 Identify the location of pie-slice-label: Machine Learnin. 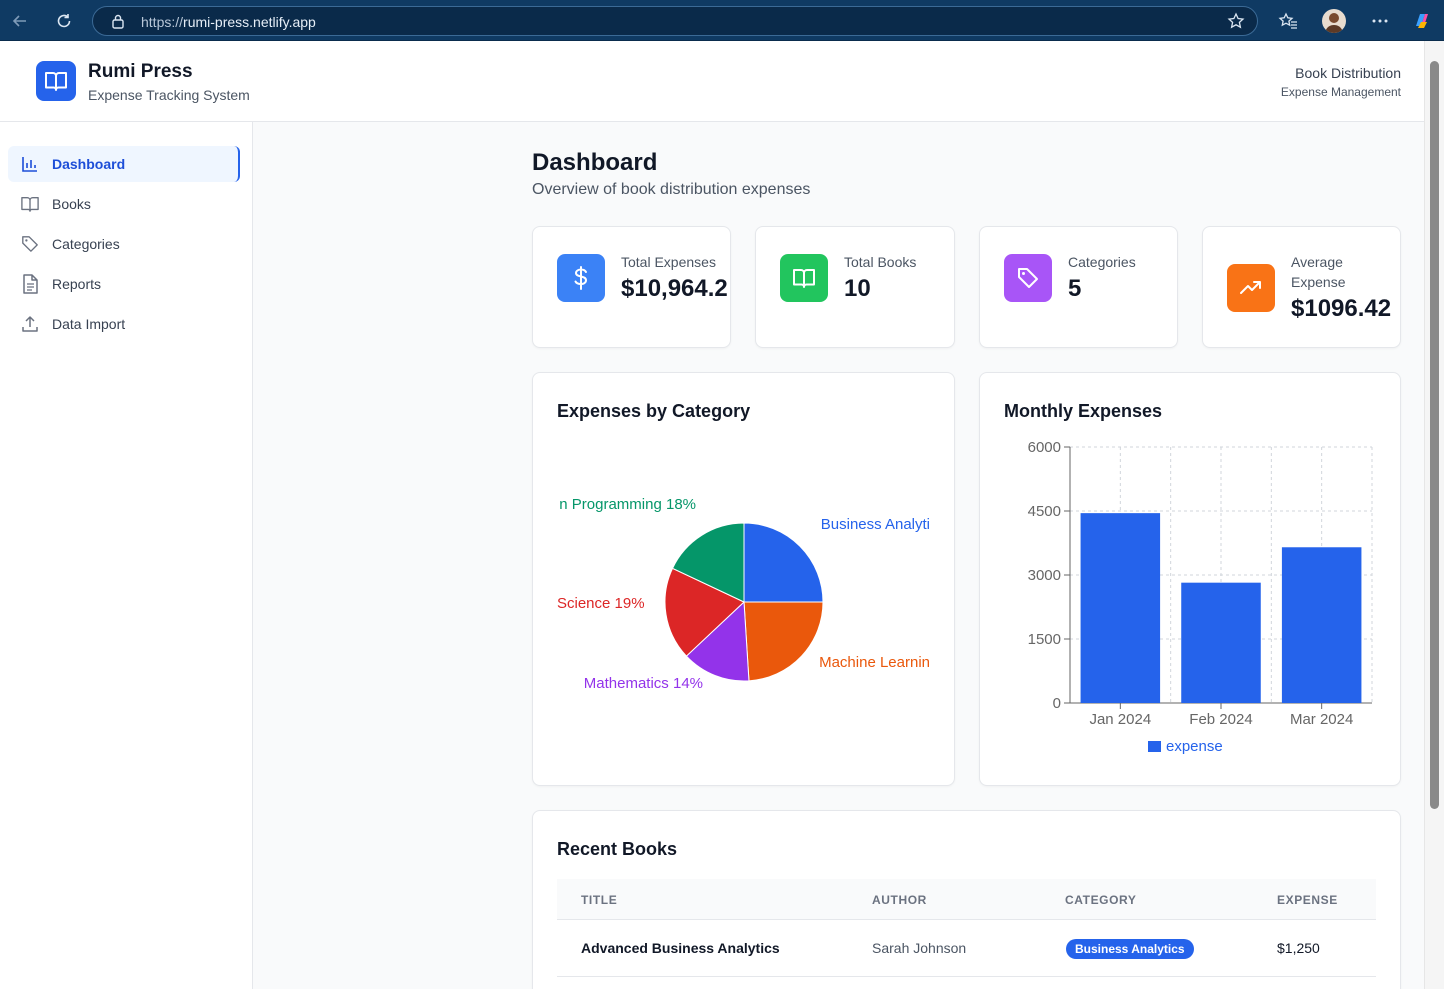
(874, 662).